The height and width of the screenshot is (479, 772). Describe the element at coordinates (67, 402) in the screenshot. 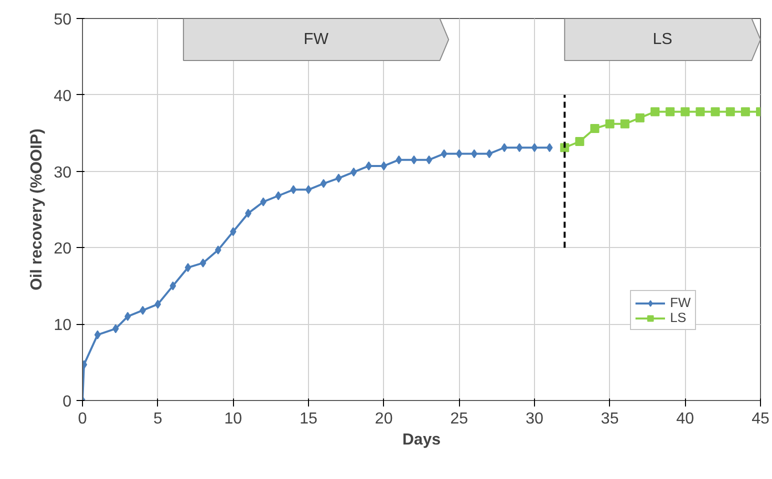

I see `y-tick-label: 0` at that location.